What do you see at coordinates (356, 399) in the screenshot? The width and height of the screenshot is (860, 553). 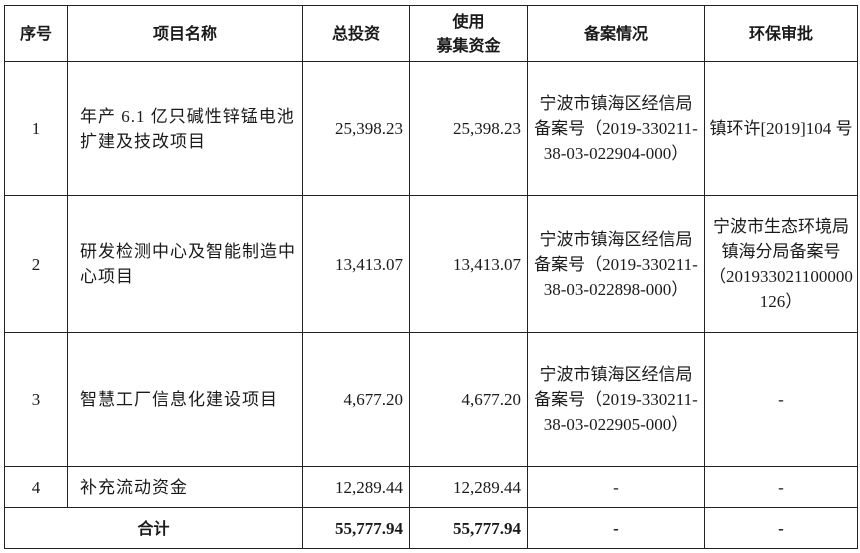 I see `cell-total: 4,677.20` at bounding box center [356, 399].